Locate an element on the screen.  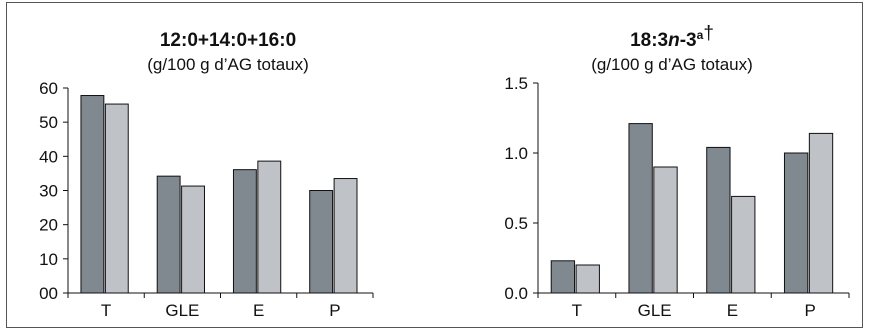
chart2-title-n: n is located at coordinates (674, 40).